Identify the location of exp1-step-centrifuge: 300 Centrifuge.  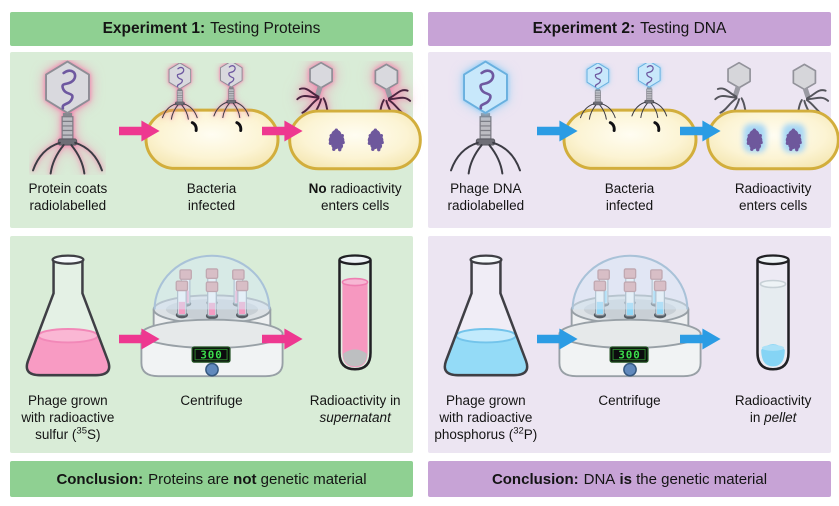
(212, 344).